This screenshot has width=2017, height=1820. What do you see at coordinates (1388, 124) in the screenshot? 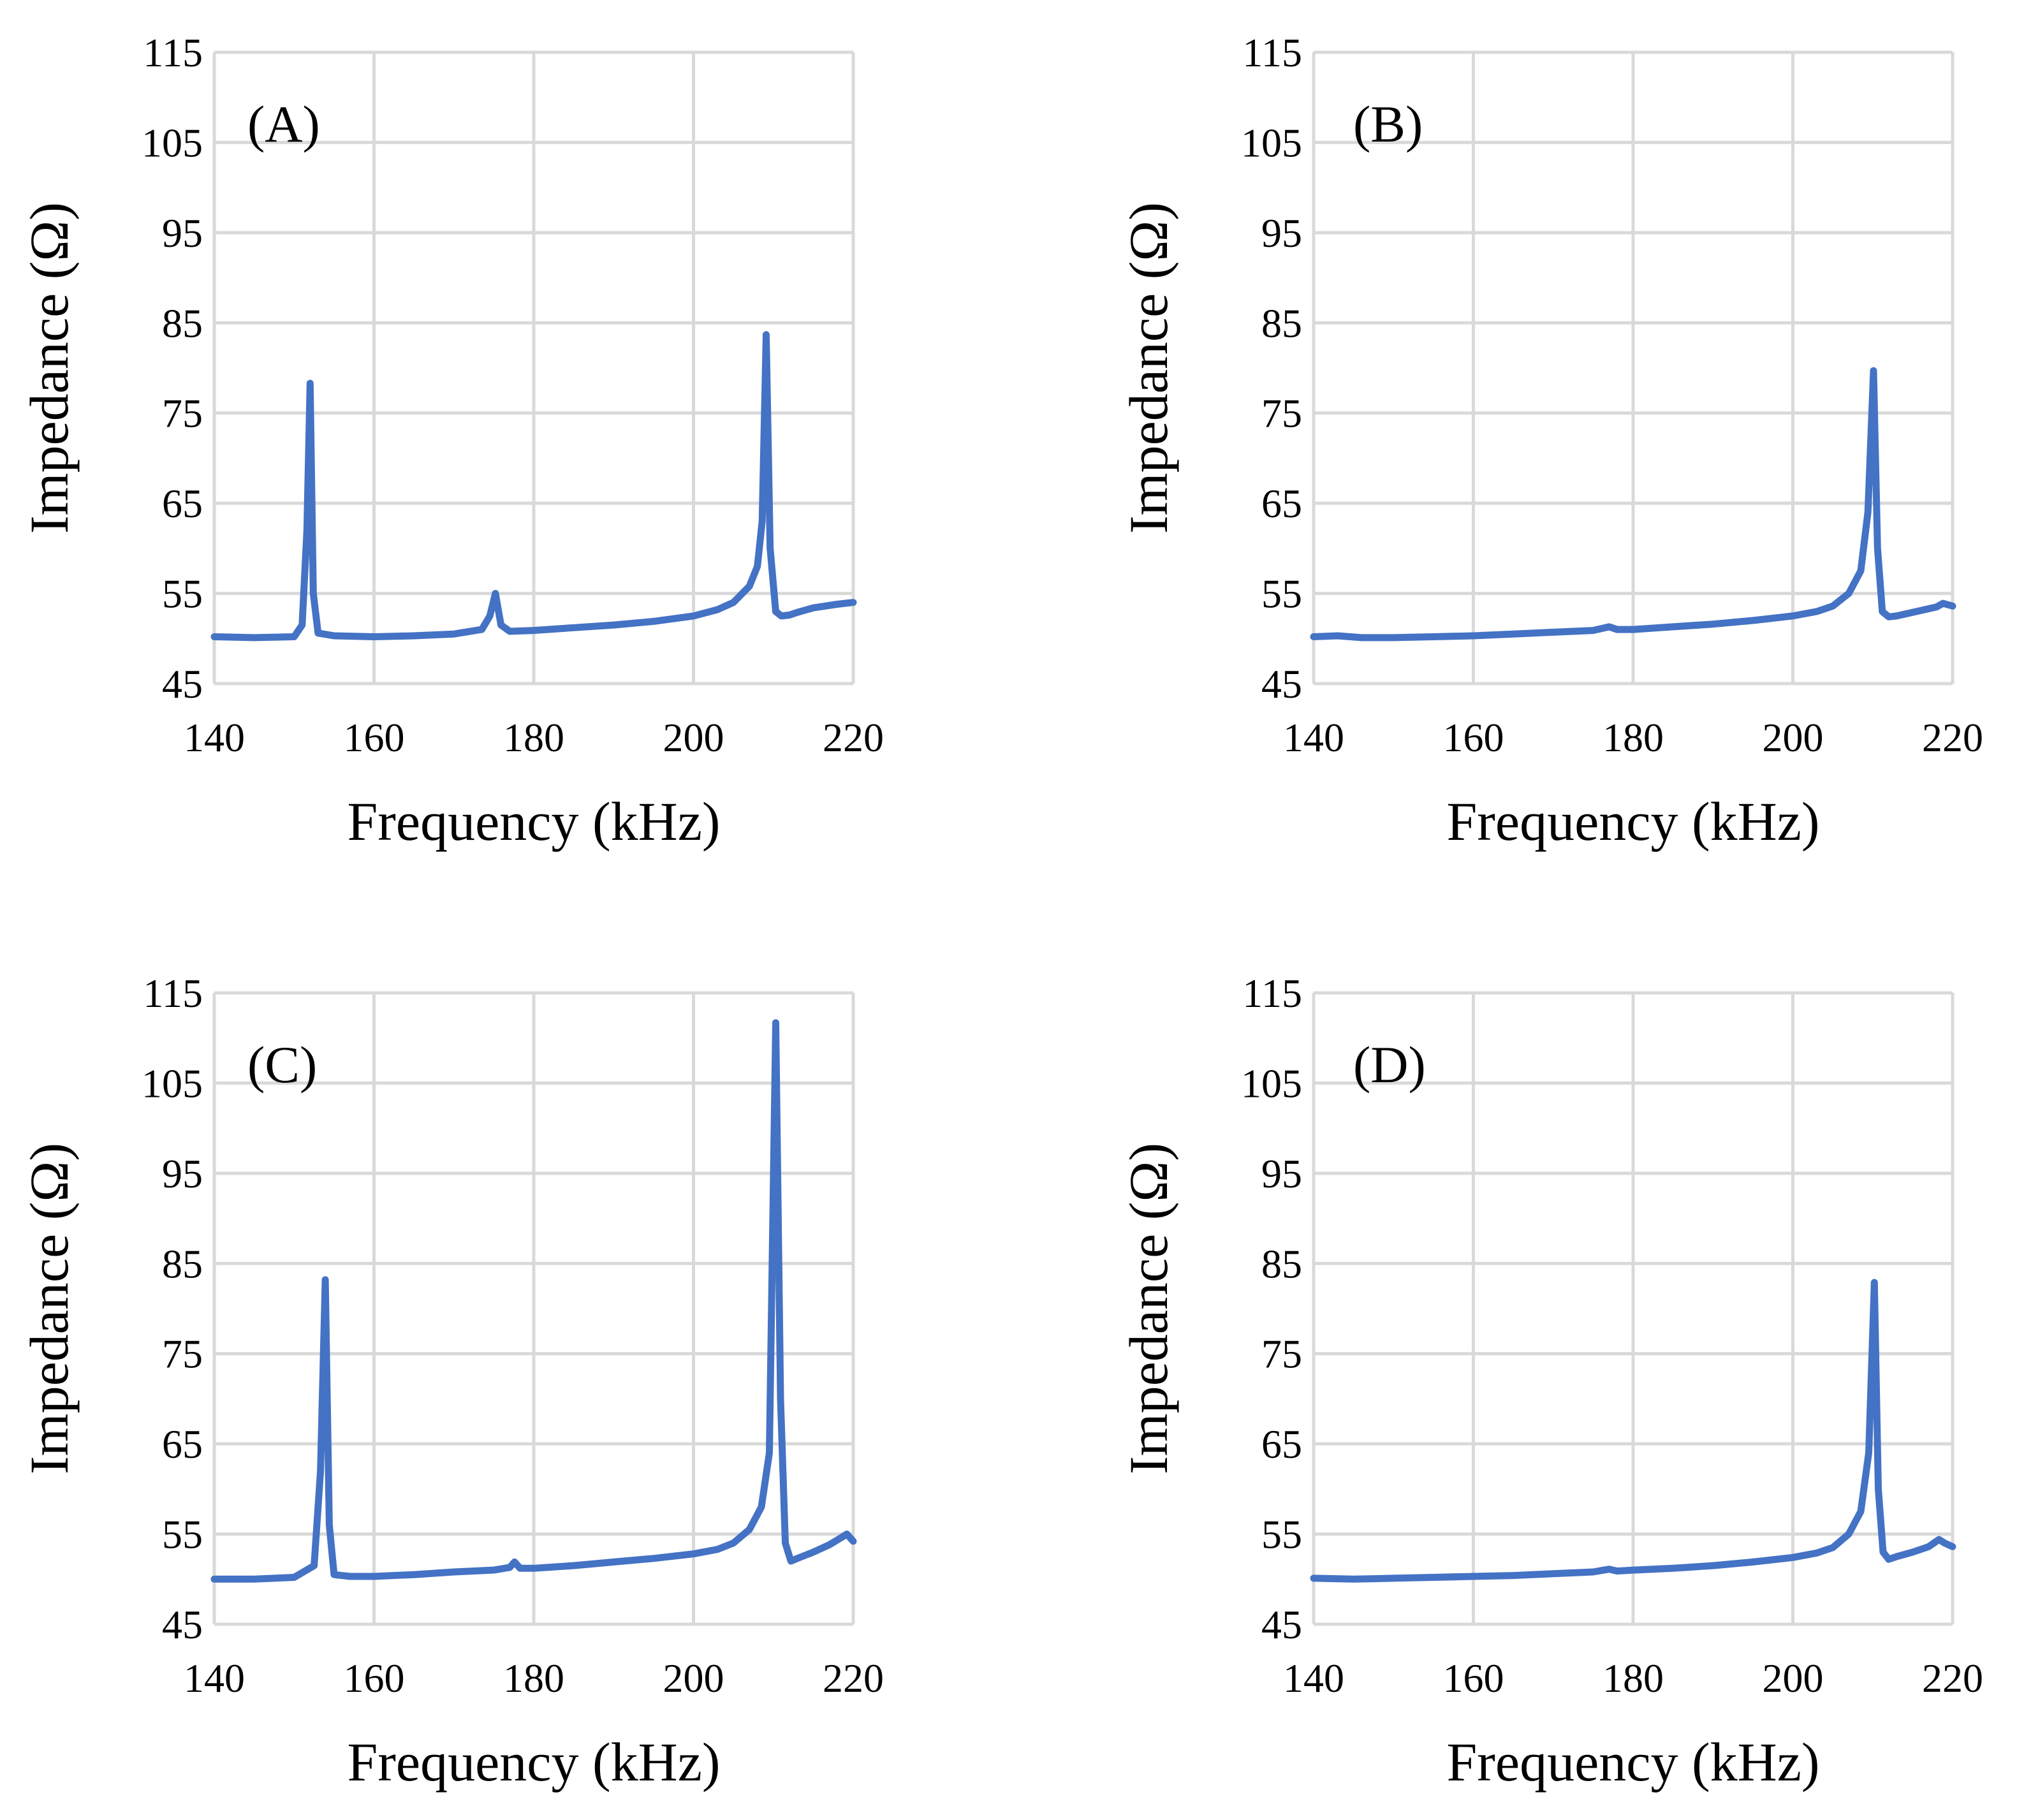
I see `panel-label: (B)` at bounding box center [1388, 124].